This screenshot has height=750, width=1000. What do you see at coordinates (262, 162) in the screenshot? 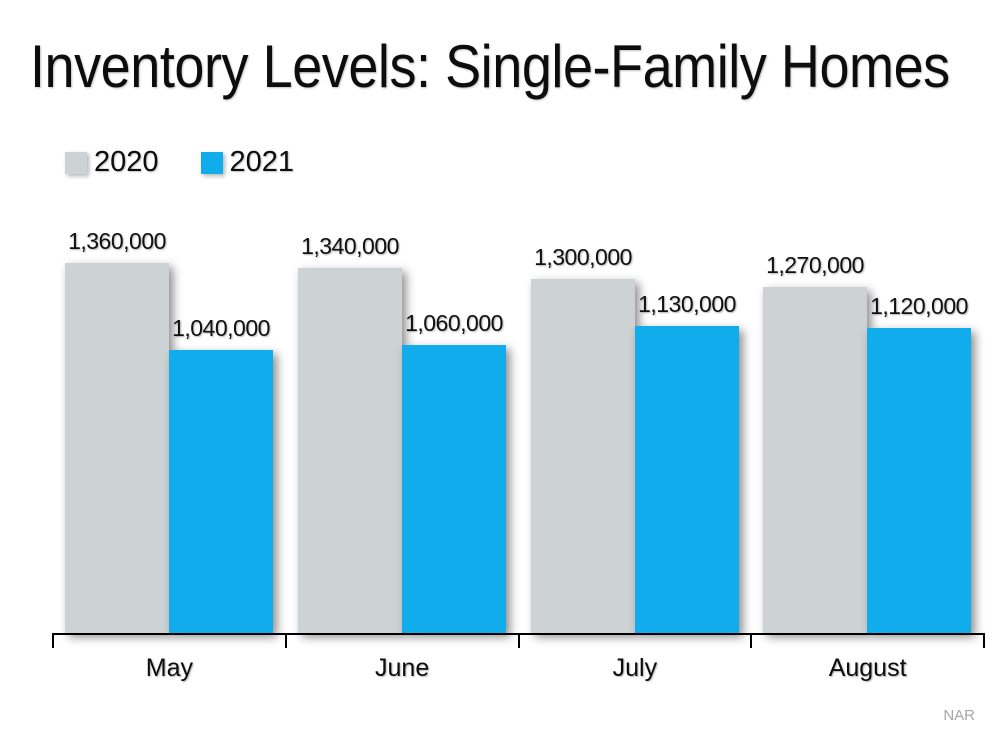
I see `legend-label: 2021` at bounding box center [262, 162].